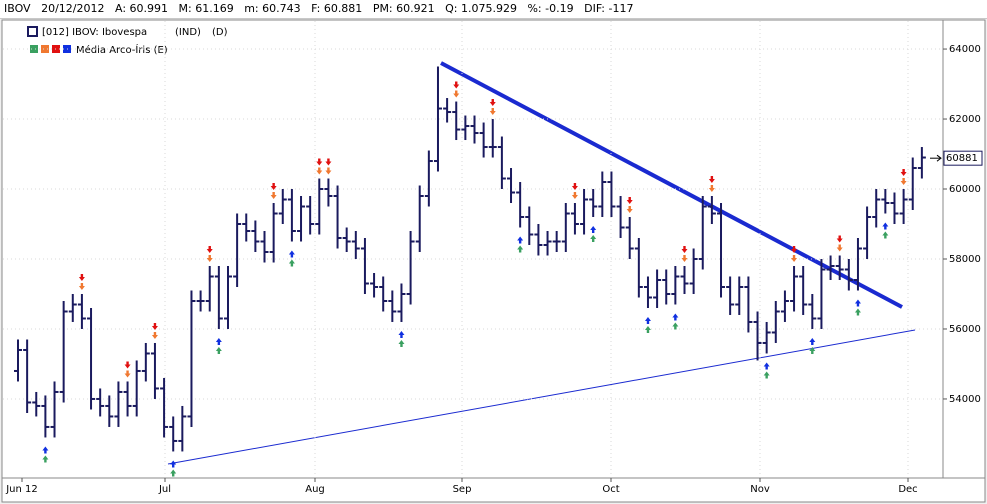  Describe the element at coordinates (550, 8) in the screenshot. I see `field: %: -0.19` at that location.